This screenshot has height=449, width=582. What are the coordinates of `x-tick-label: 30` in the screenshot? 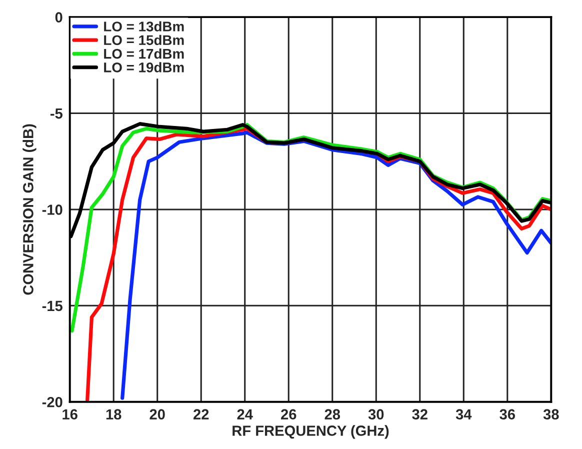 It's located at (376, 414).